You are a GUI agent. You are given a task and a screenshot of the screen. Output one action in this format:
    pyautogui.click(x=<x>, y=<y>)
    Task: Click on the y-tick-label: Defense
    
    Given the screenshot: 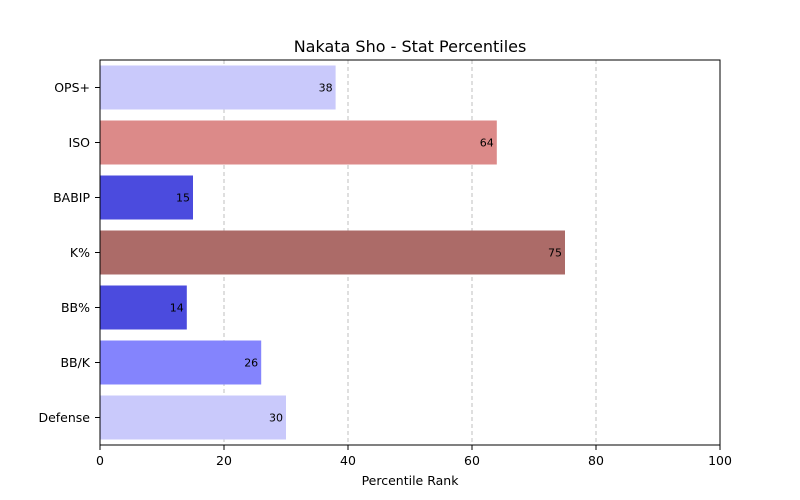 What is the action you would take?
    pyautogui.click(x=64, y=417)
    